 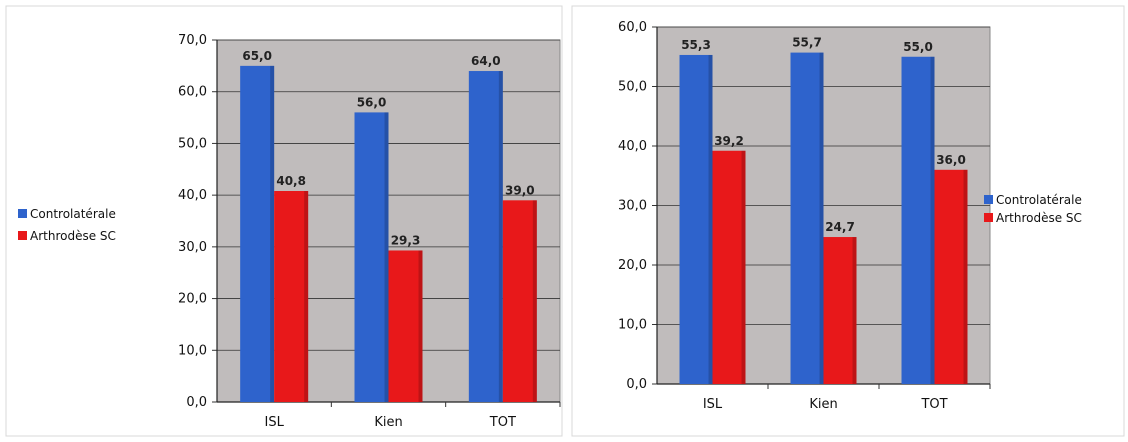 I want to click on data-label: 39,2, so click(x=729, y=141).